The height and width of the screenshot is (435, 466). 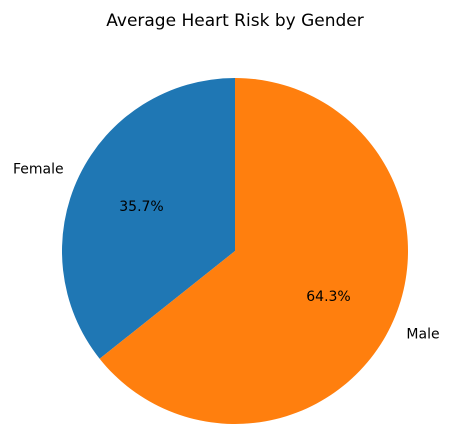 What do you see at coordinates (328, 297) in the screenshot?
I see `slice-percent-male: 64.3%` at bounding box center [328, 297].